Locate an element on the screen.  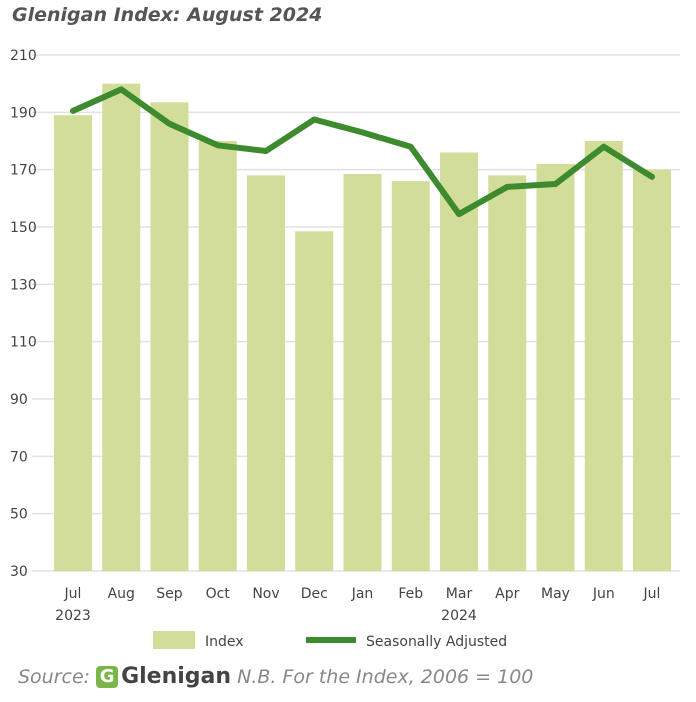
x-tick-label: Apr is located at coordinates (507, 594).